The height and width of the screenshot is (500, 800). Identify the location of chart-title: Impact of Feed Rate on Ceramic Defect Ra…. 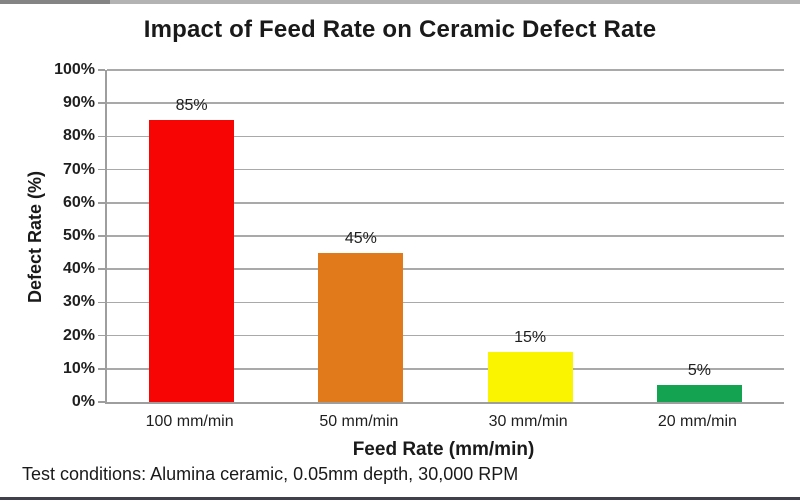
(400, 29).